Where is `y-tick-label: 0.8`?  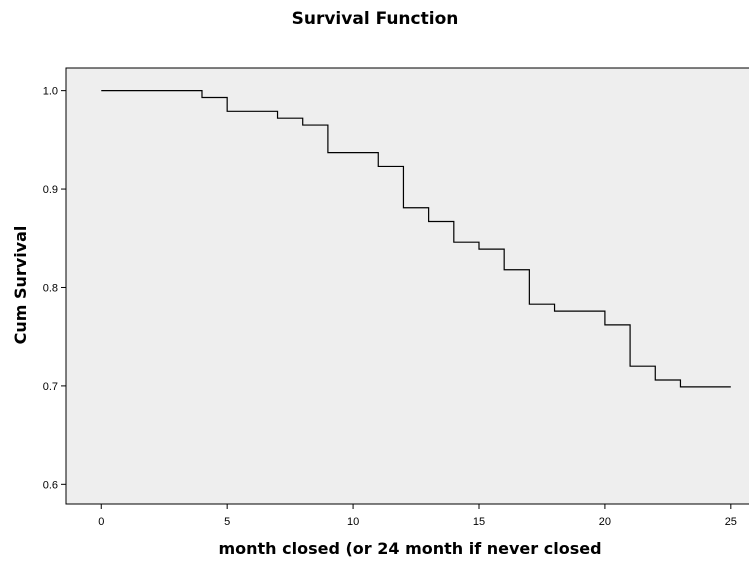
y-tick-label: 0.8 is located at coordinates (50, 288).